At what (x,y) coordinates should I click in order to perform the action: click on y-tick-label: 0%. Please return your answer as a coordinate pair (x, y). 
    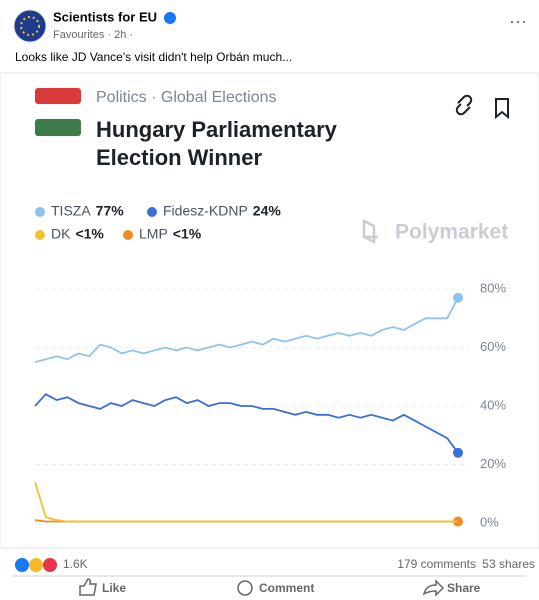
    Looking at the image, I should click on (489, 521).